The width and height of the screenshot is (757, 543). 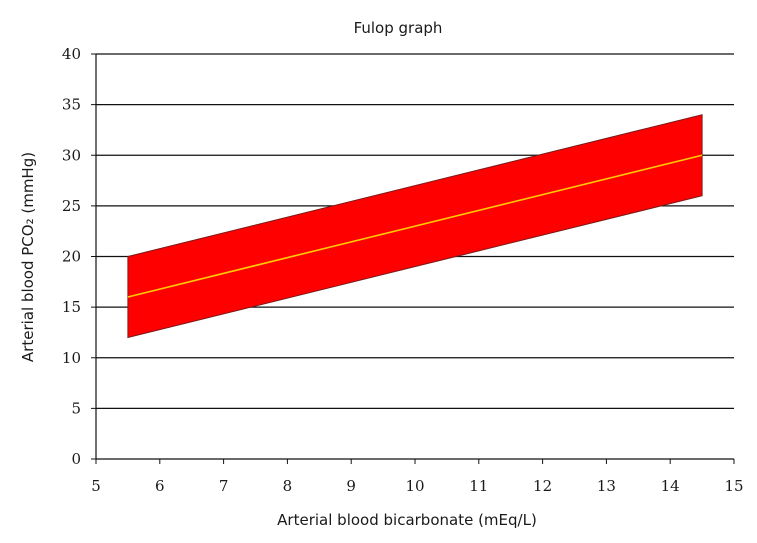 I want to click on y-tick-label-20: 20, so click(x=71, y=257).